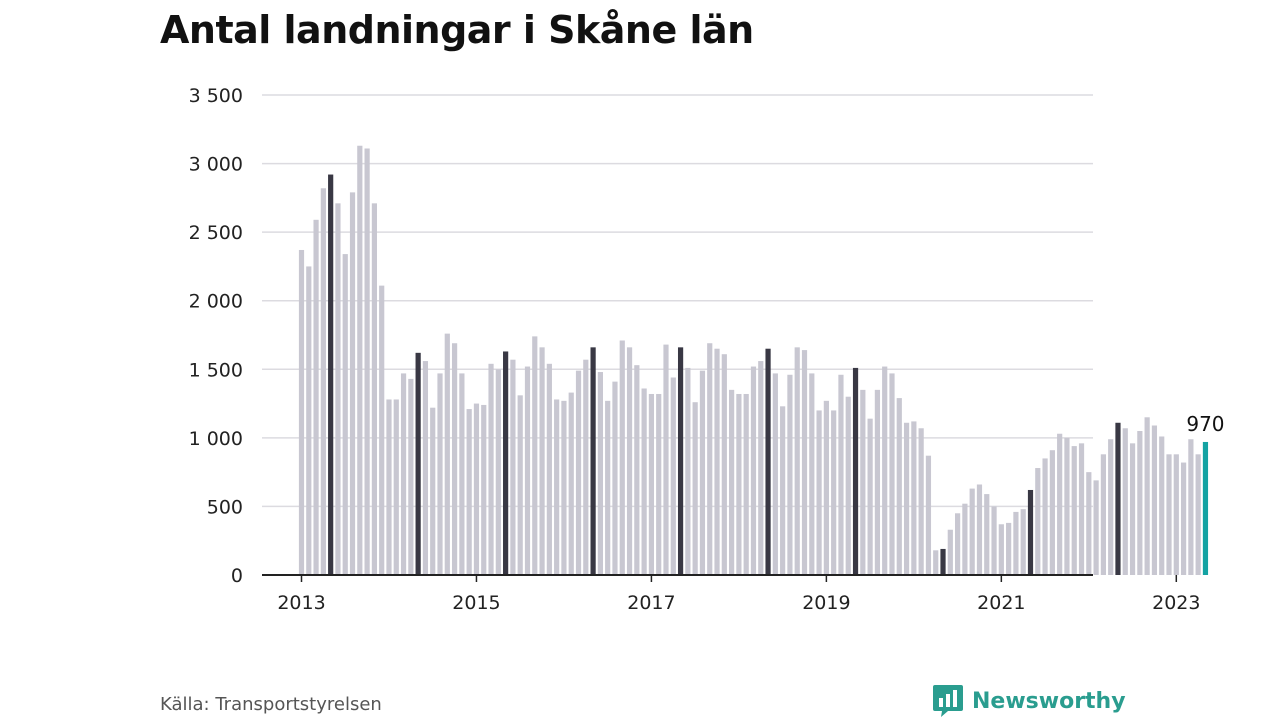 The height and width of the screenshot is (720, 1280). I want to click on source-label: Källa: Transportstyrelsen, so click(271, 704).